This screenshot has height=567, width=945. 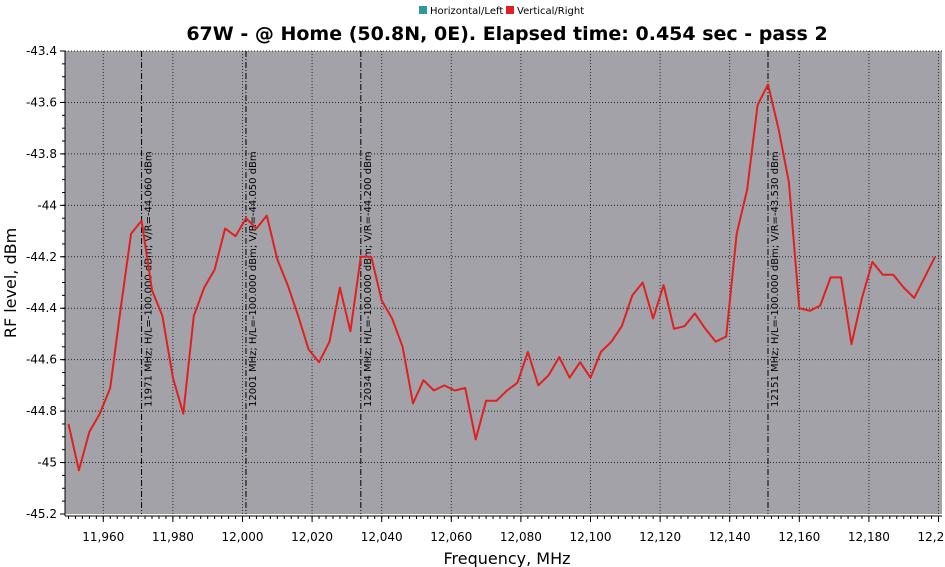 I want to click on x-tick-label: 12,060, so click(x=451, y=537).